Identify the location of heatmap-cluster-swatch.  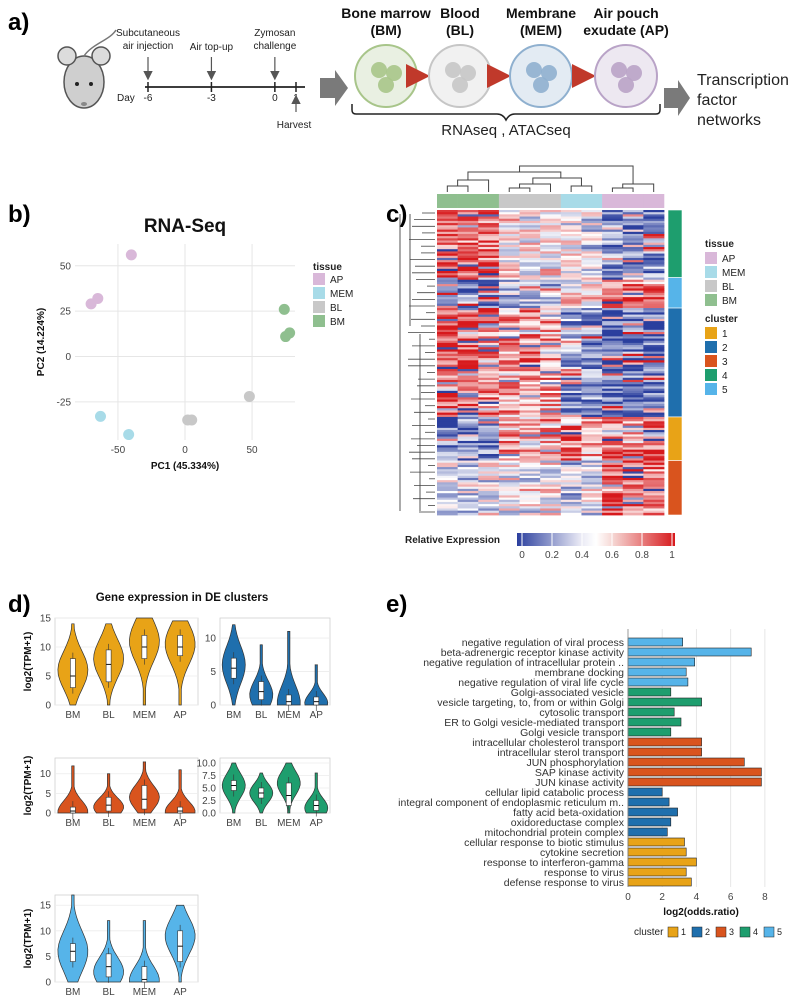
(711, 347).